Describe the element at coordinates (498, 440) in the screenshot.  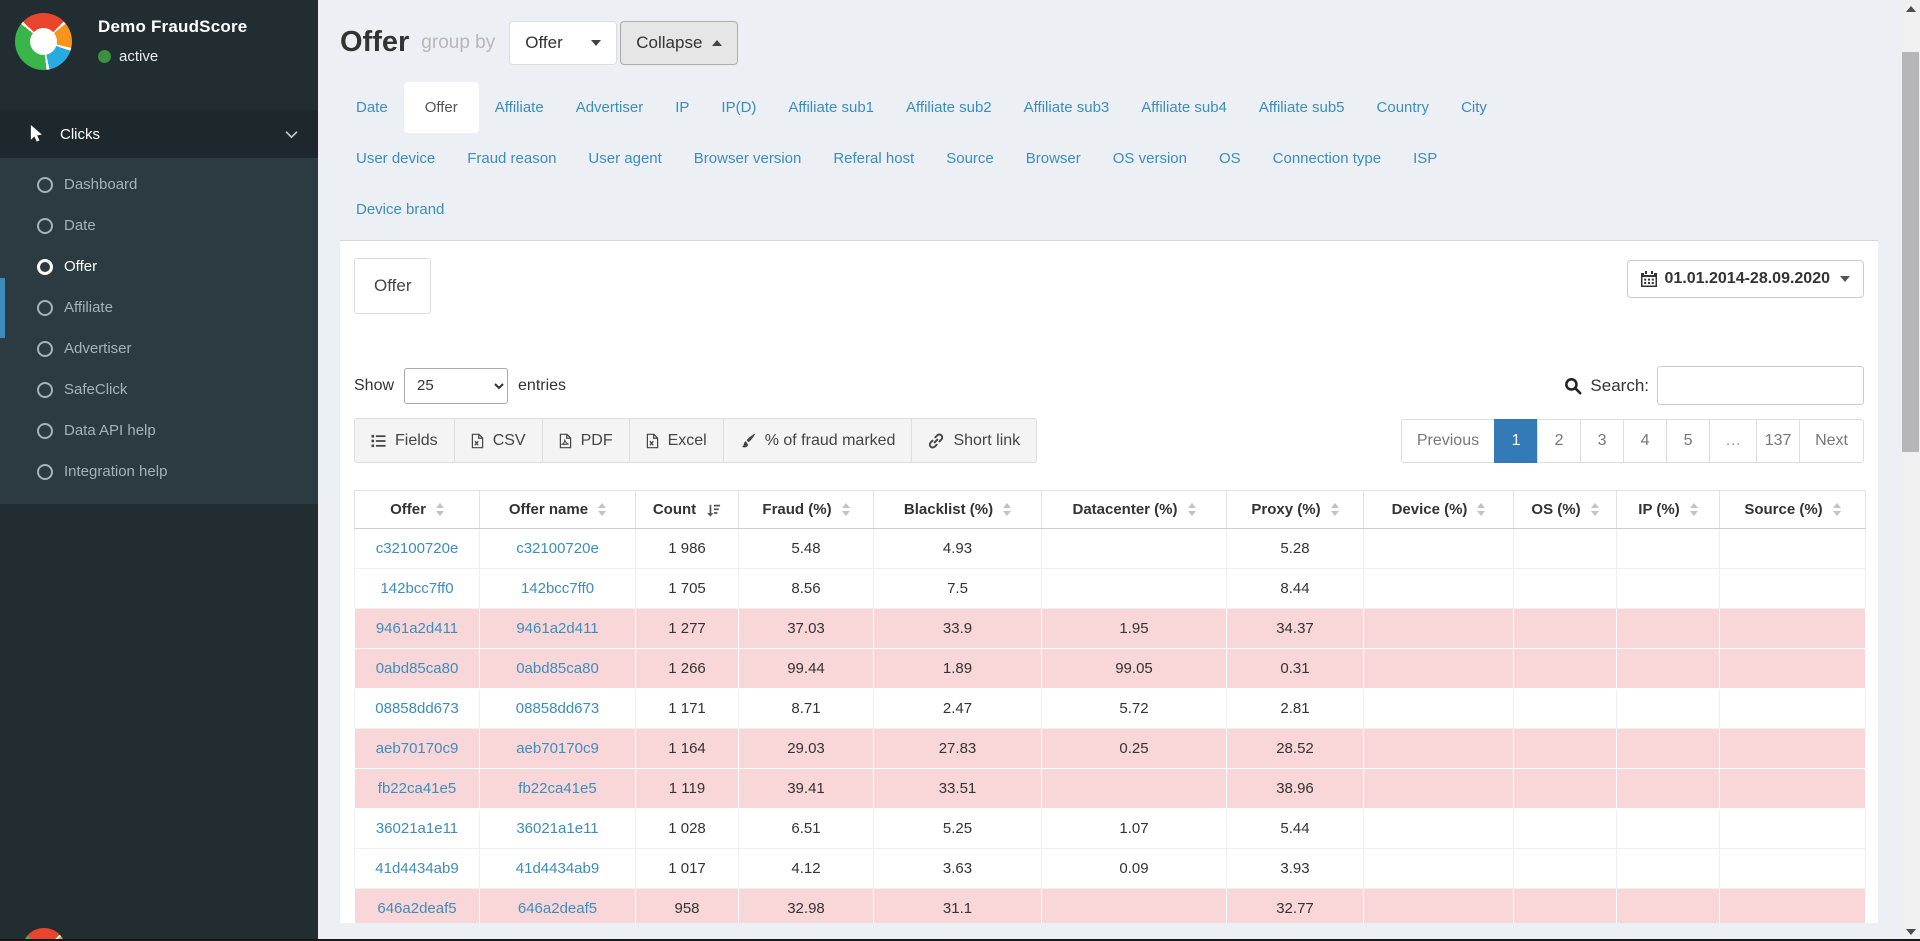
I see `csv-button: CSV` at that location.